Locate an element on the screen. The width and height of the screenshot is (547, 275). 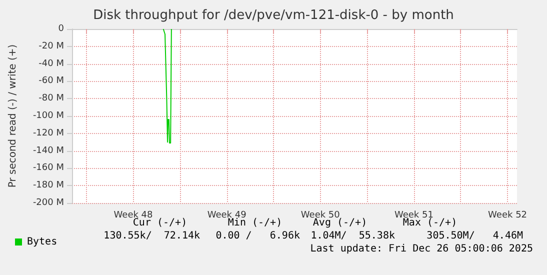
text: Cur (-/+) is located at coordinates (160, 223).